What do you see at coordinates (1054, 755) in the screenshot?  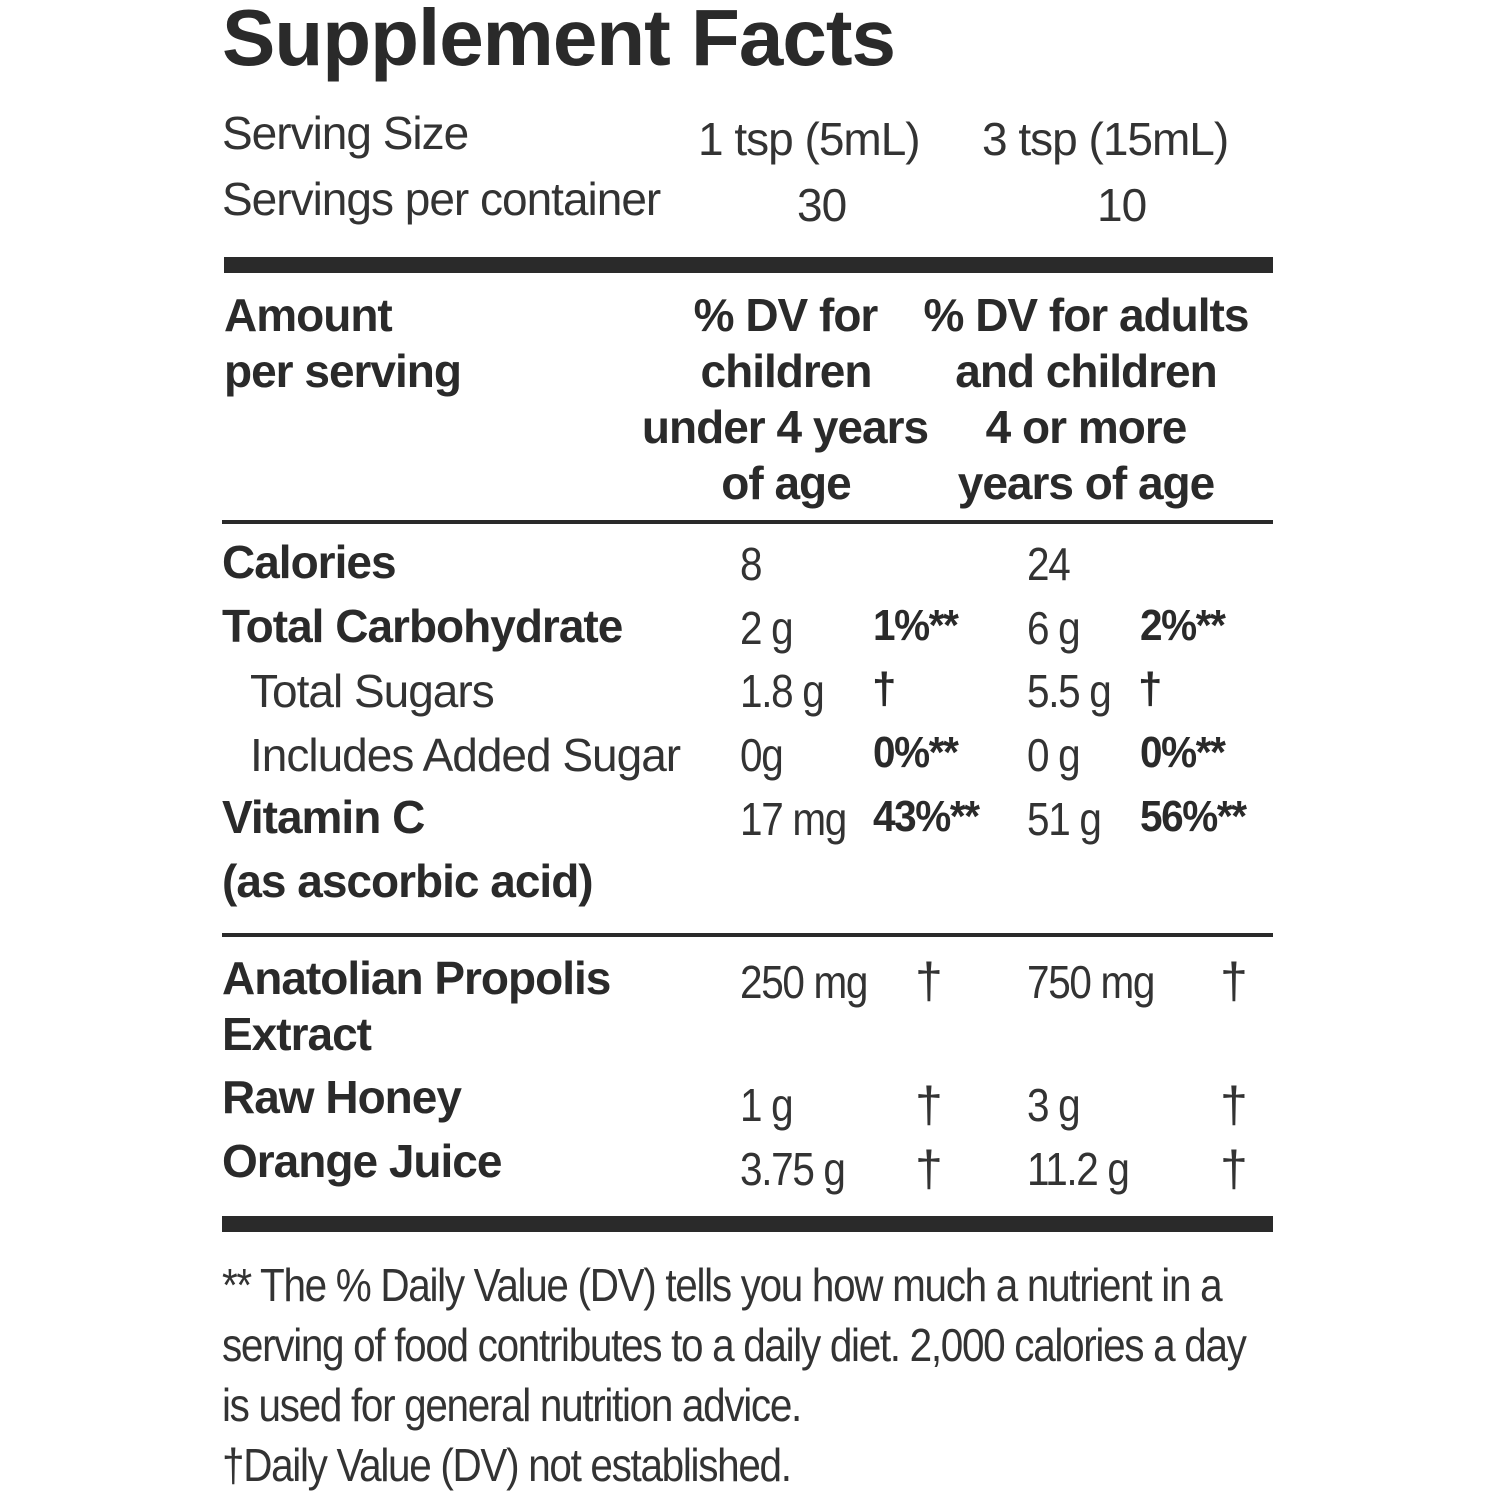 I see `nutrient-amt2-added-sugar: 0 g` at bounding box center [1054, 755].